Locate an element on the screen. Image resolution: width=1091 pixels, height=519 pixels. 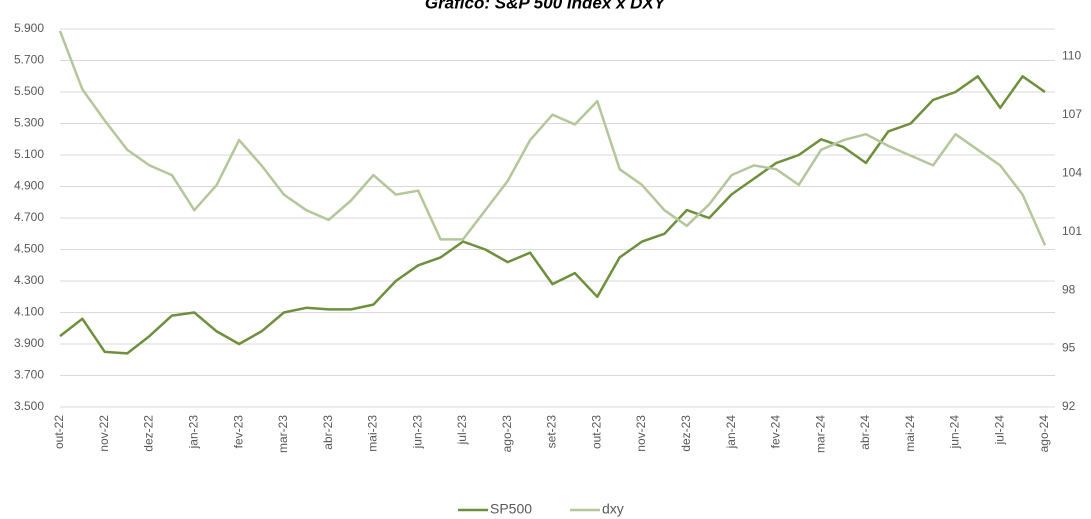
legend-label: SP500 is located at coordinates (511, 509).